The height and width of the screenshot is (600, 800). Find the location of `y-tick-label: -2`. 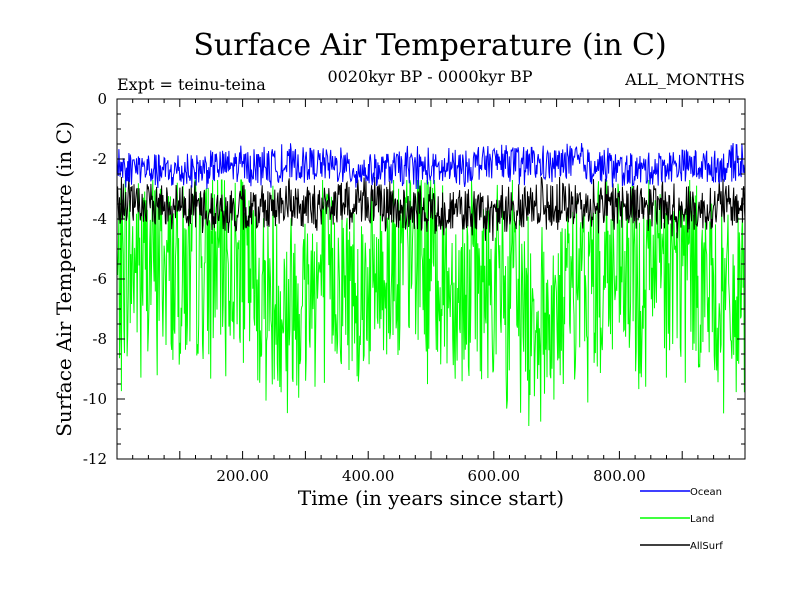

y-tick-label: -2 is located at coordinates (99, 159).